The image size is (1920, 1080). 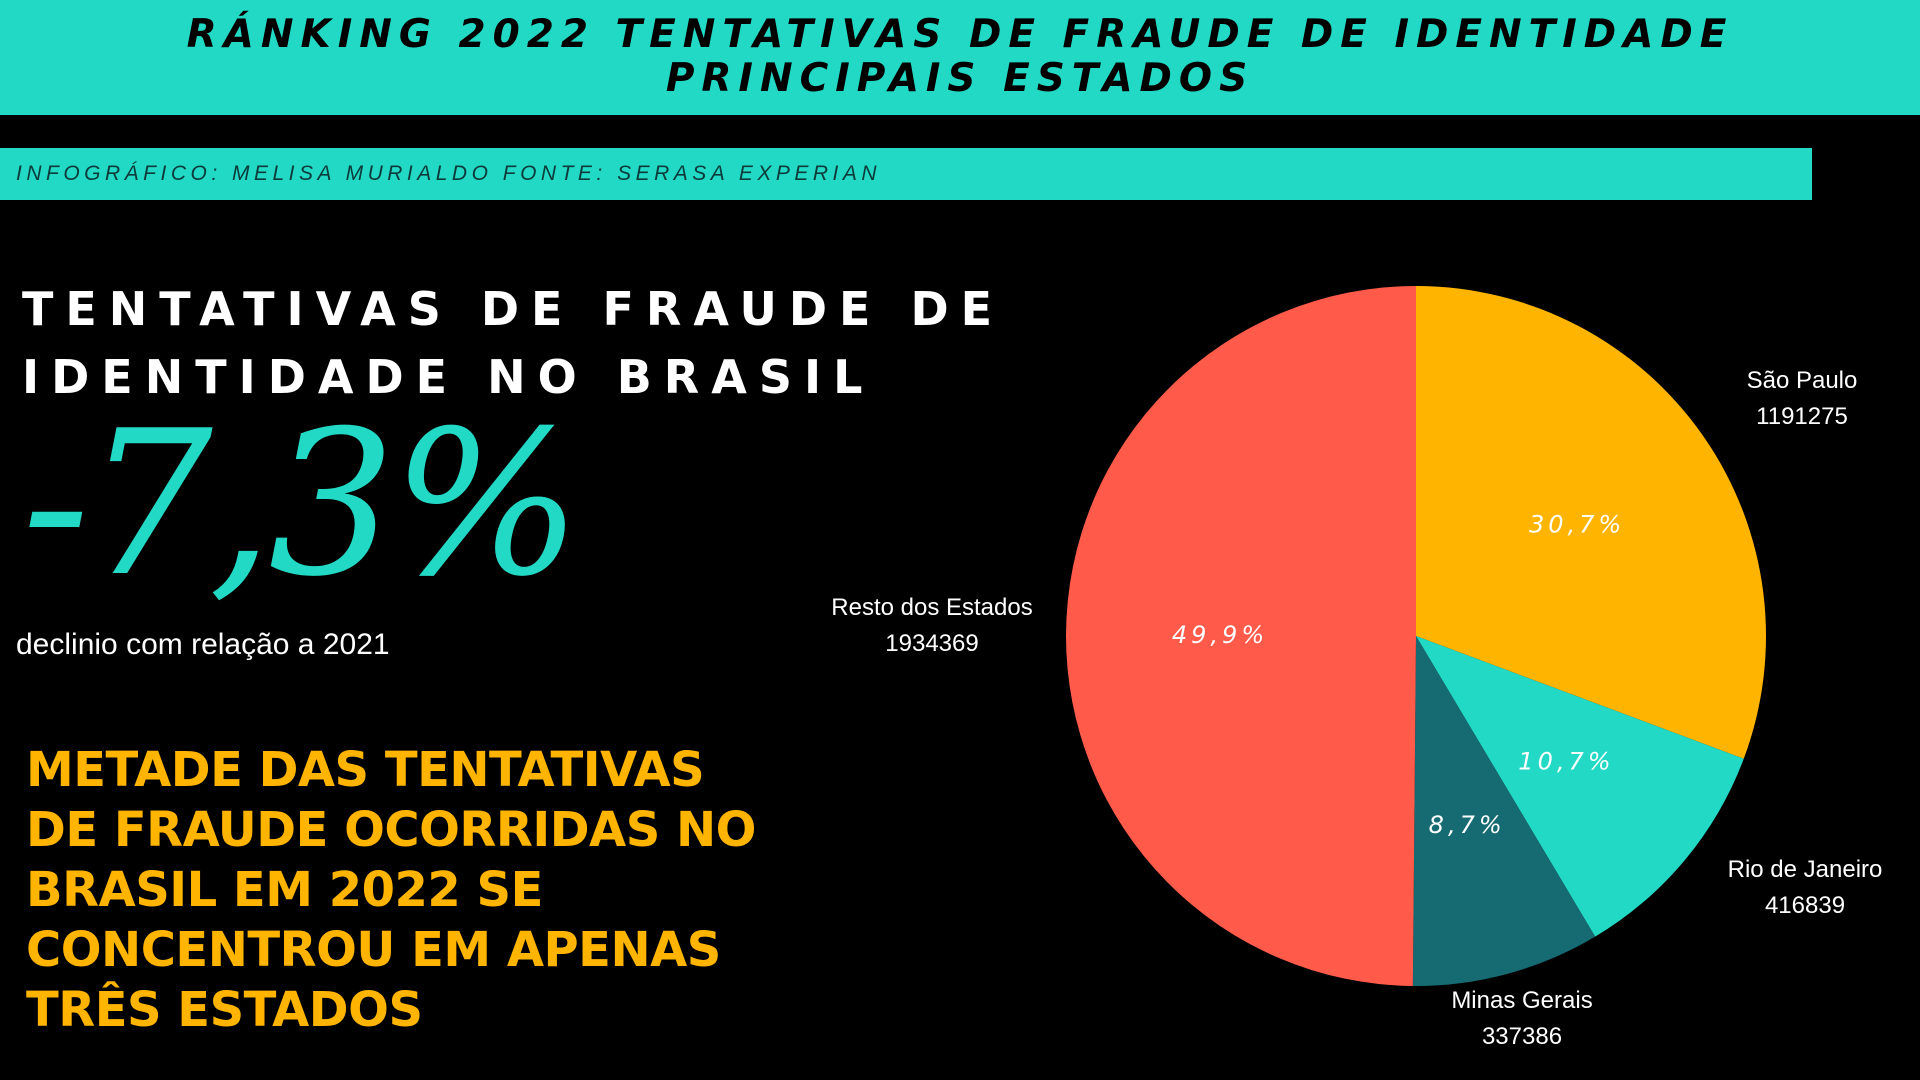 I want to click on callout-line: CONCENTROU EM APENAS, so click(x=373, y=950).